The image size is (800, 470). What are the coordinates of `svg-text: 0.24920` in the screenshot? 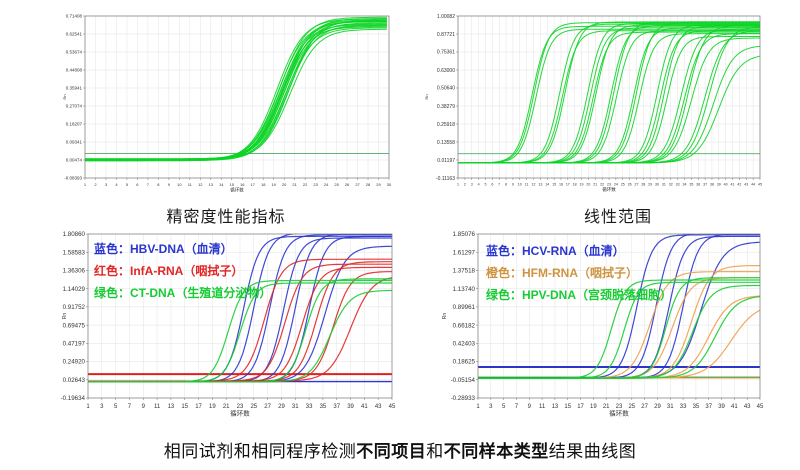 It's located at (74, 362).